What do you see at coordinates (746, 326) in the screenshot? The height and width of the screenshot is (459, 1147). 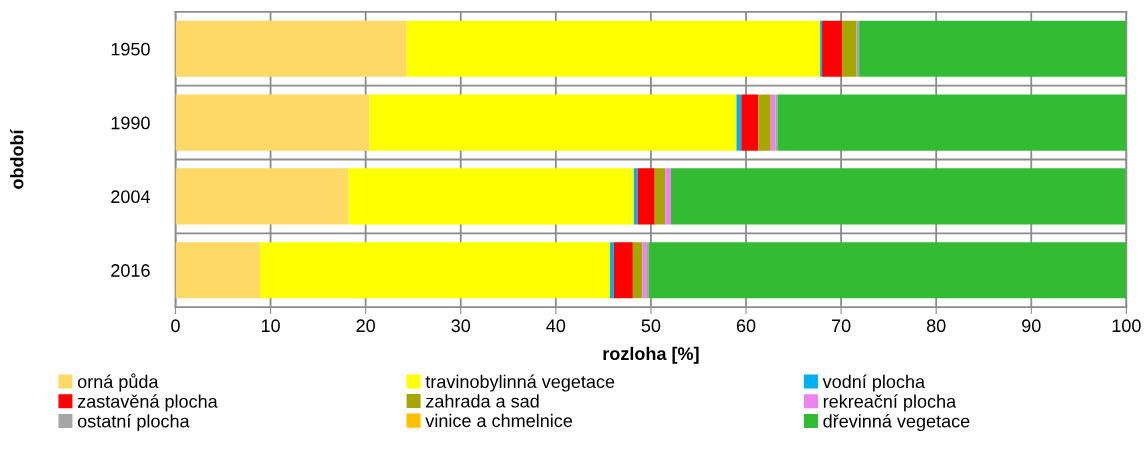 I see `x-tick-label: 60` at bounding box center [746, 326].